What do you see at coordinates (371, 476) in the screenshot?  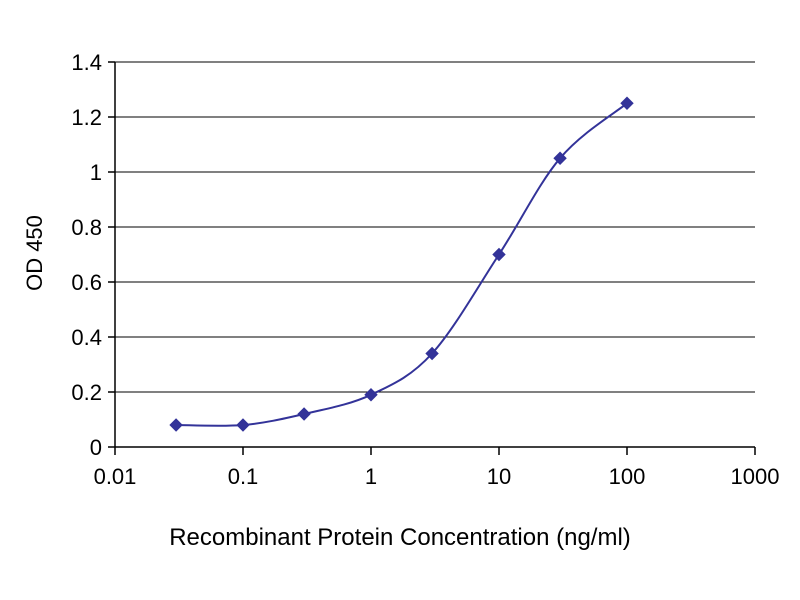 I see `x-tick-label: 1` at bounding box center [371, 476].